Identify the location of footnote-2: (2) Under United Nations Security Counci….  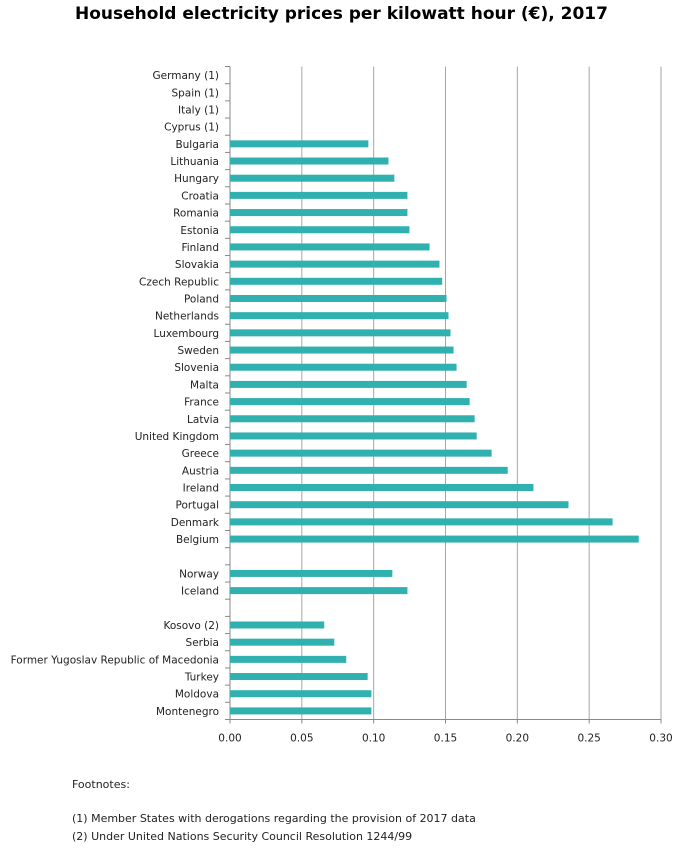
(242, 836).